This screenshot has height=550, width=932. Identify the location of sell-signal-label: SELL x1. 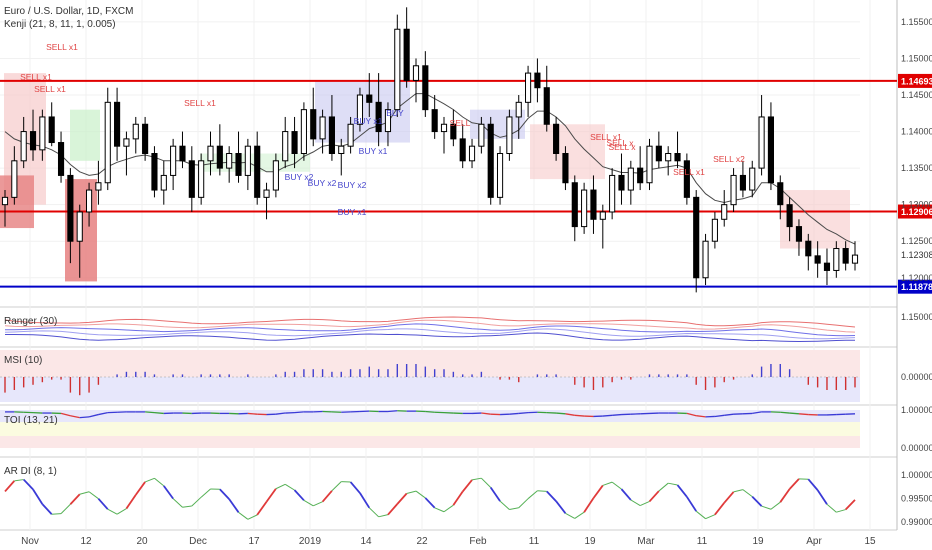
(50, 89).